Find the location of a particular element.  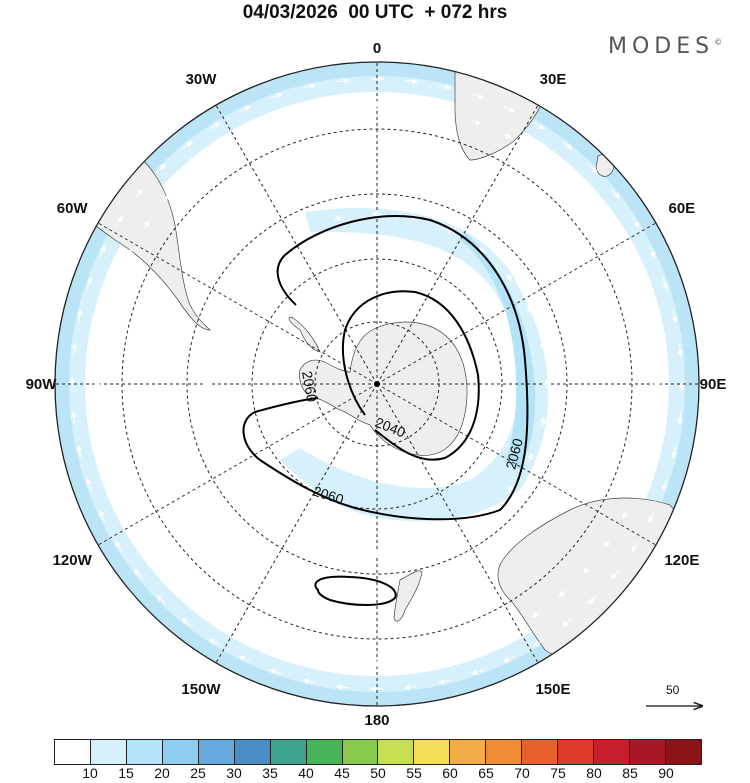

longitude-label: 120E is located at coordinates (681, 560).